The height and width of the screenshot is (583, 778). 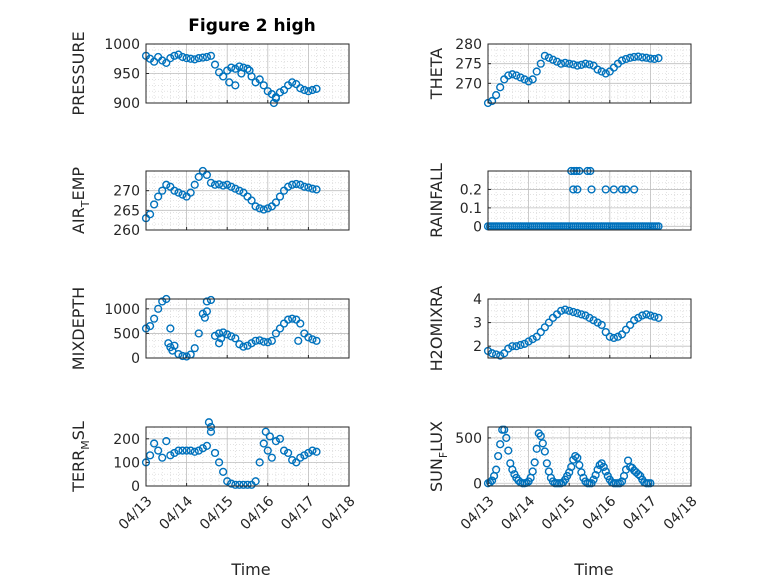 What do you see at coordinates (126, 192) in the screenshot?
I see `y-tick-label: 270` at bounding box center [126, 192].